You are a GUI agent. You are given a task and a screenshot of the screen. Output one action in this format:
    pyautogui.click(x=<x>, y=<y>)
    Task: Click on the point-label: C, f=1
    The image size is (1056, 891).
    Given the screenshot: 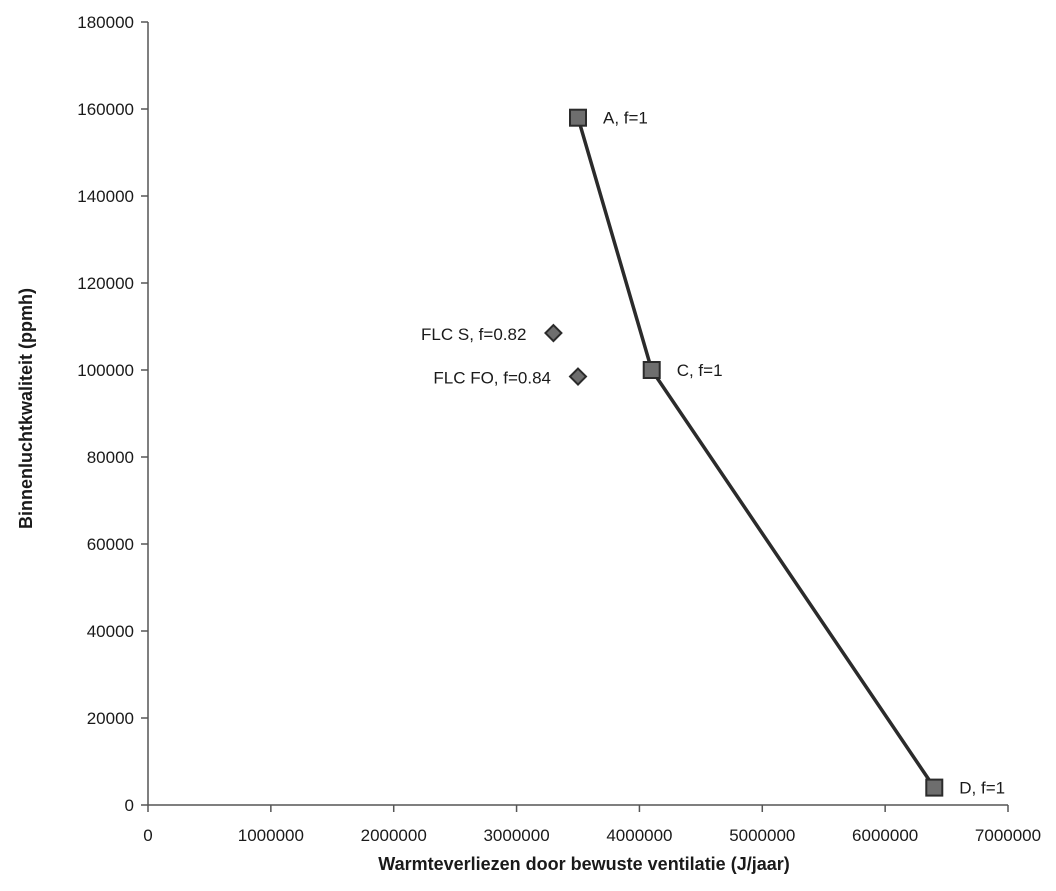 What is the action you would take?
    pyautogui.click(x=700, y=370)
    